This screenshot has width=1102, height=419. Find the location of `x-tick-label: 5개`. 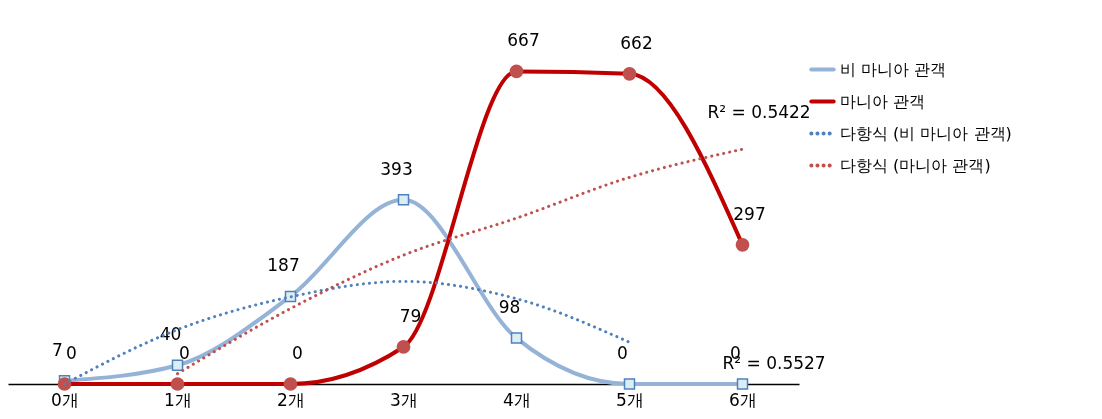

x-tick-label: 5개 is located at coordinates (630, 399).